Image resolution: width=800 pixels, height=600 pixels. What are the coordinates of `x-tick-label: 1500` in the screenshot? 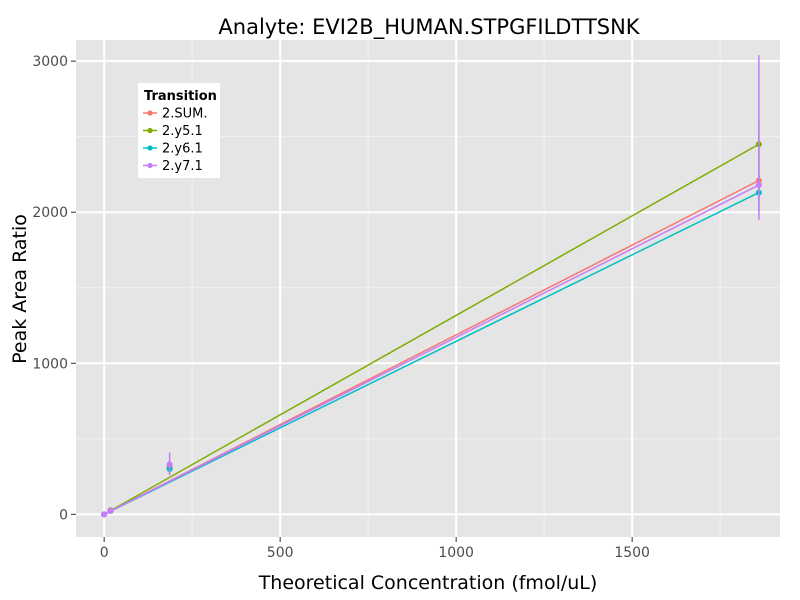 It's located at (632, 553).